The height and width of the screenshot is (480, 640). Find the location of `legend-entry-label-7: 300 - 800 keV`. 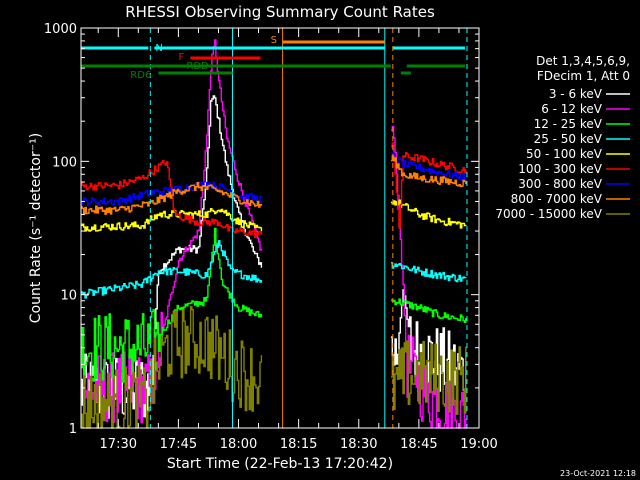

legend-entry-label-7: 300 - 800 keV is located at coordinates (560, 184).